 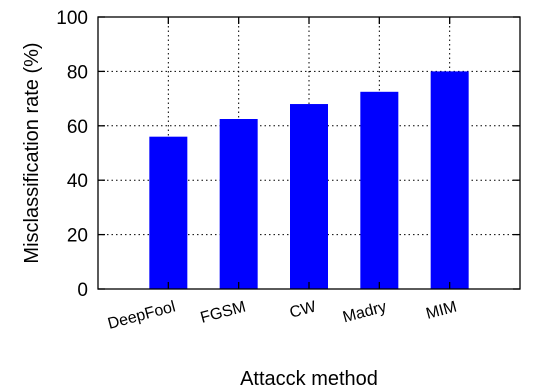 What do you see at coordinates (77, 236) in the screenshot?
I see `y-tick-label: 20` at bounding box center [77, 236].